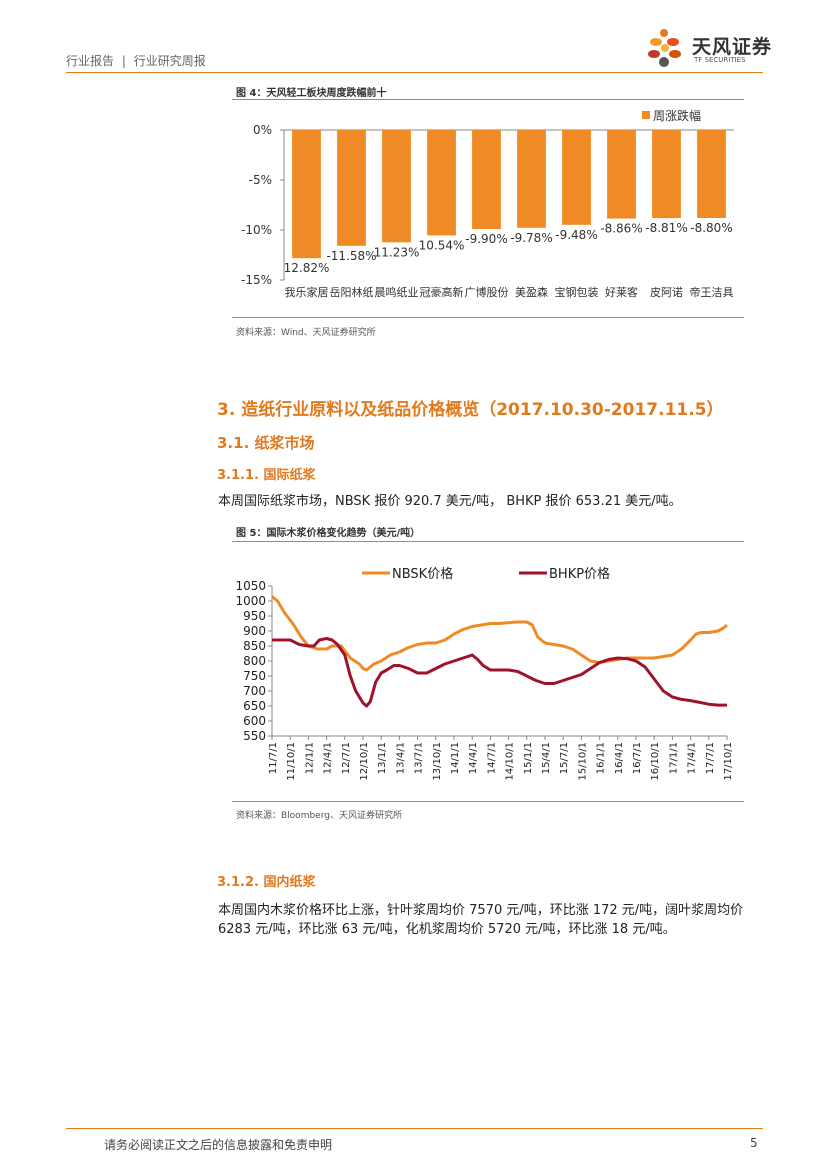 Image resolution: width=827 pixels, height=1169 pixels. Describe the element at coordinates (266, 443) in the screenshot. I see `section31-heading: 3.1. 纸浆市场` at that location.